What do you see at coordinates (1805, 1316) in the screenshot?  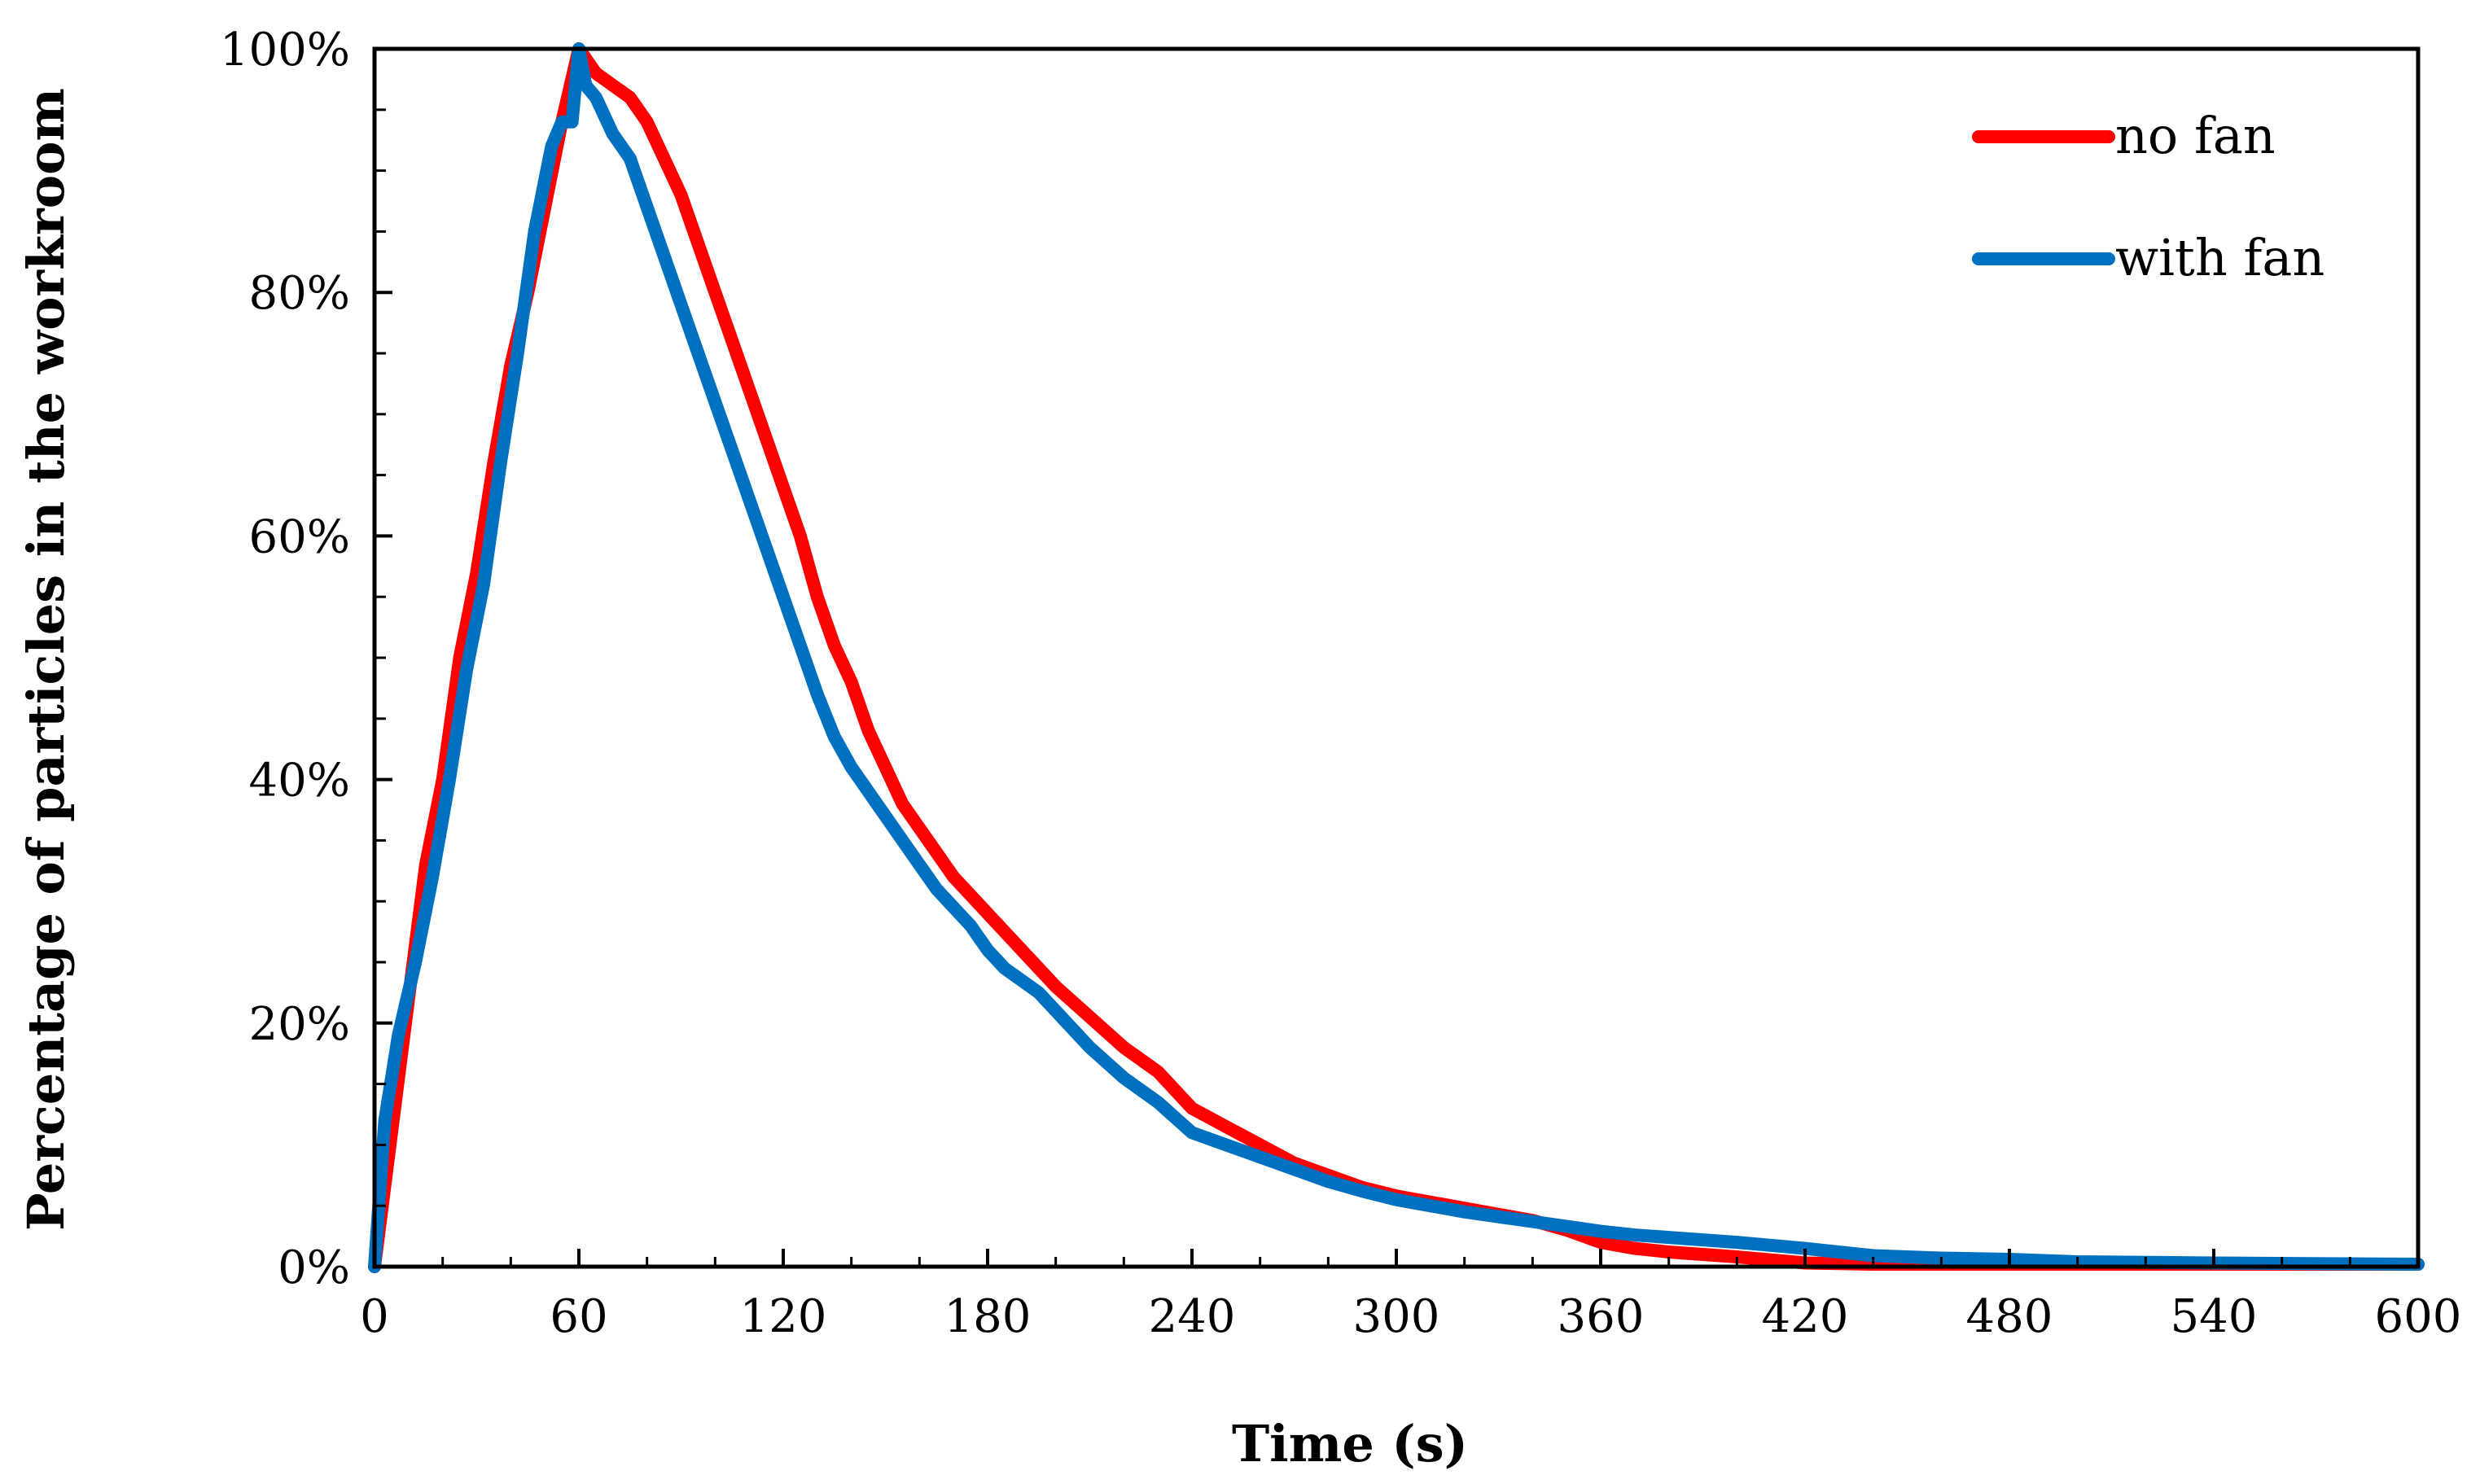 I see `x-tick-label: 420` at bounding box center [1805, 1316].